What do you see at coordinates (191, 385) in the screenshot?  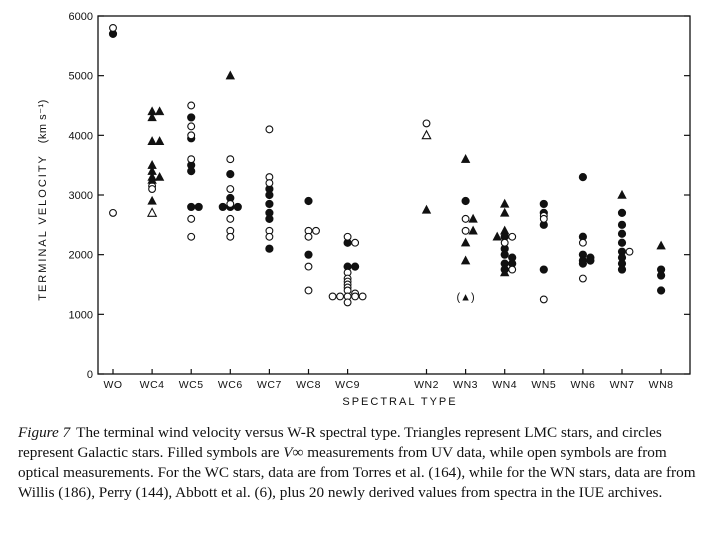 I see `x-tick-label: WC5` at bounding box center [191, 385].